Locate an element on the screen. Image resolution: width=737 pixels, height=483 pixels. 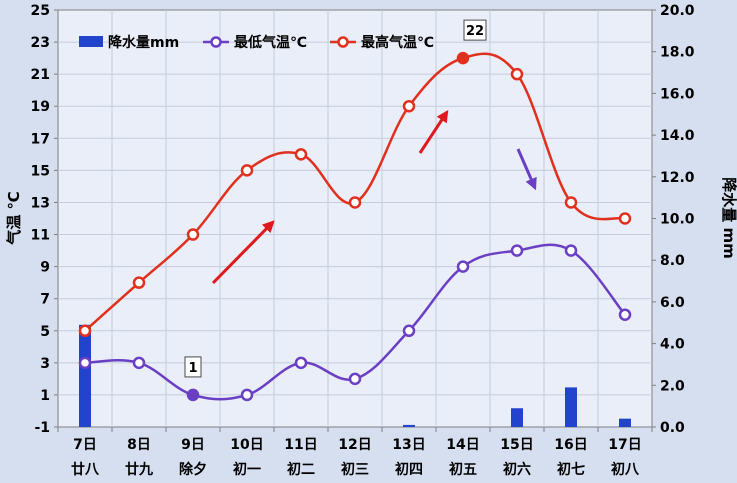
y-tick-label: 11 is located at coordinates (40, 236).